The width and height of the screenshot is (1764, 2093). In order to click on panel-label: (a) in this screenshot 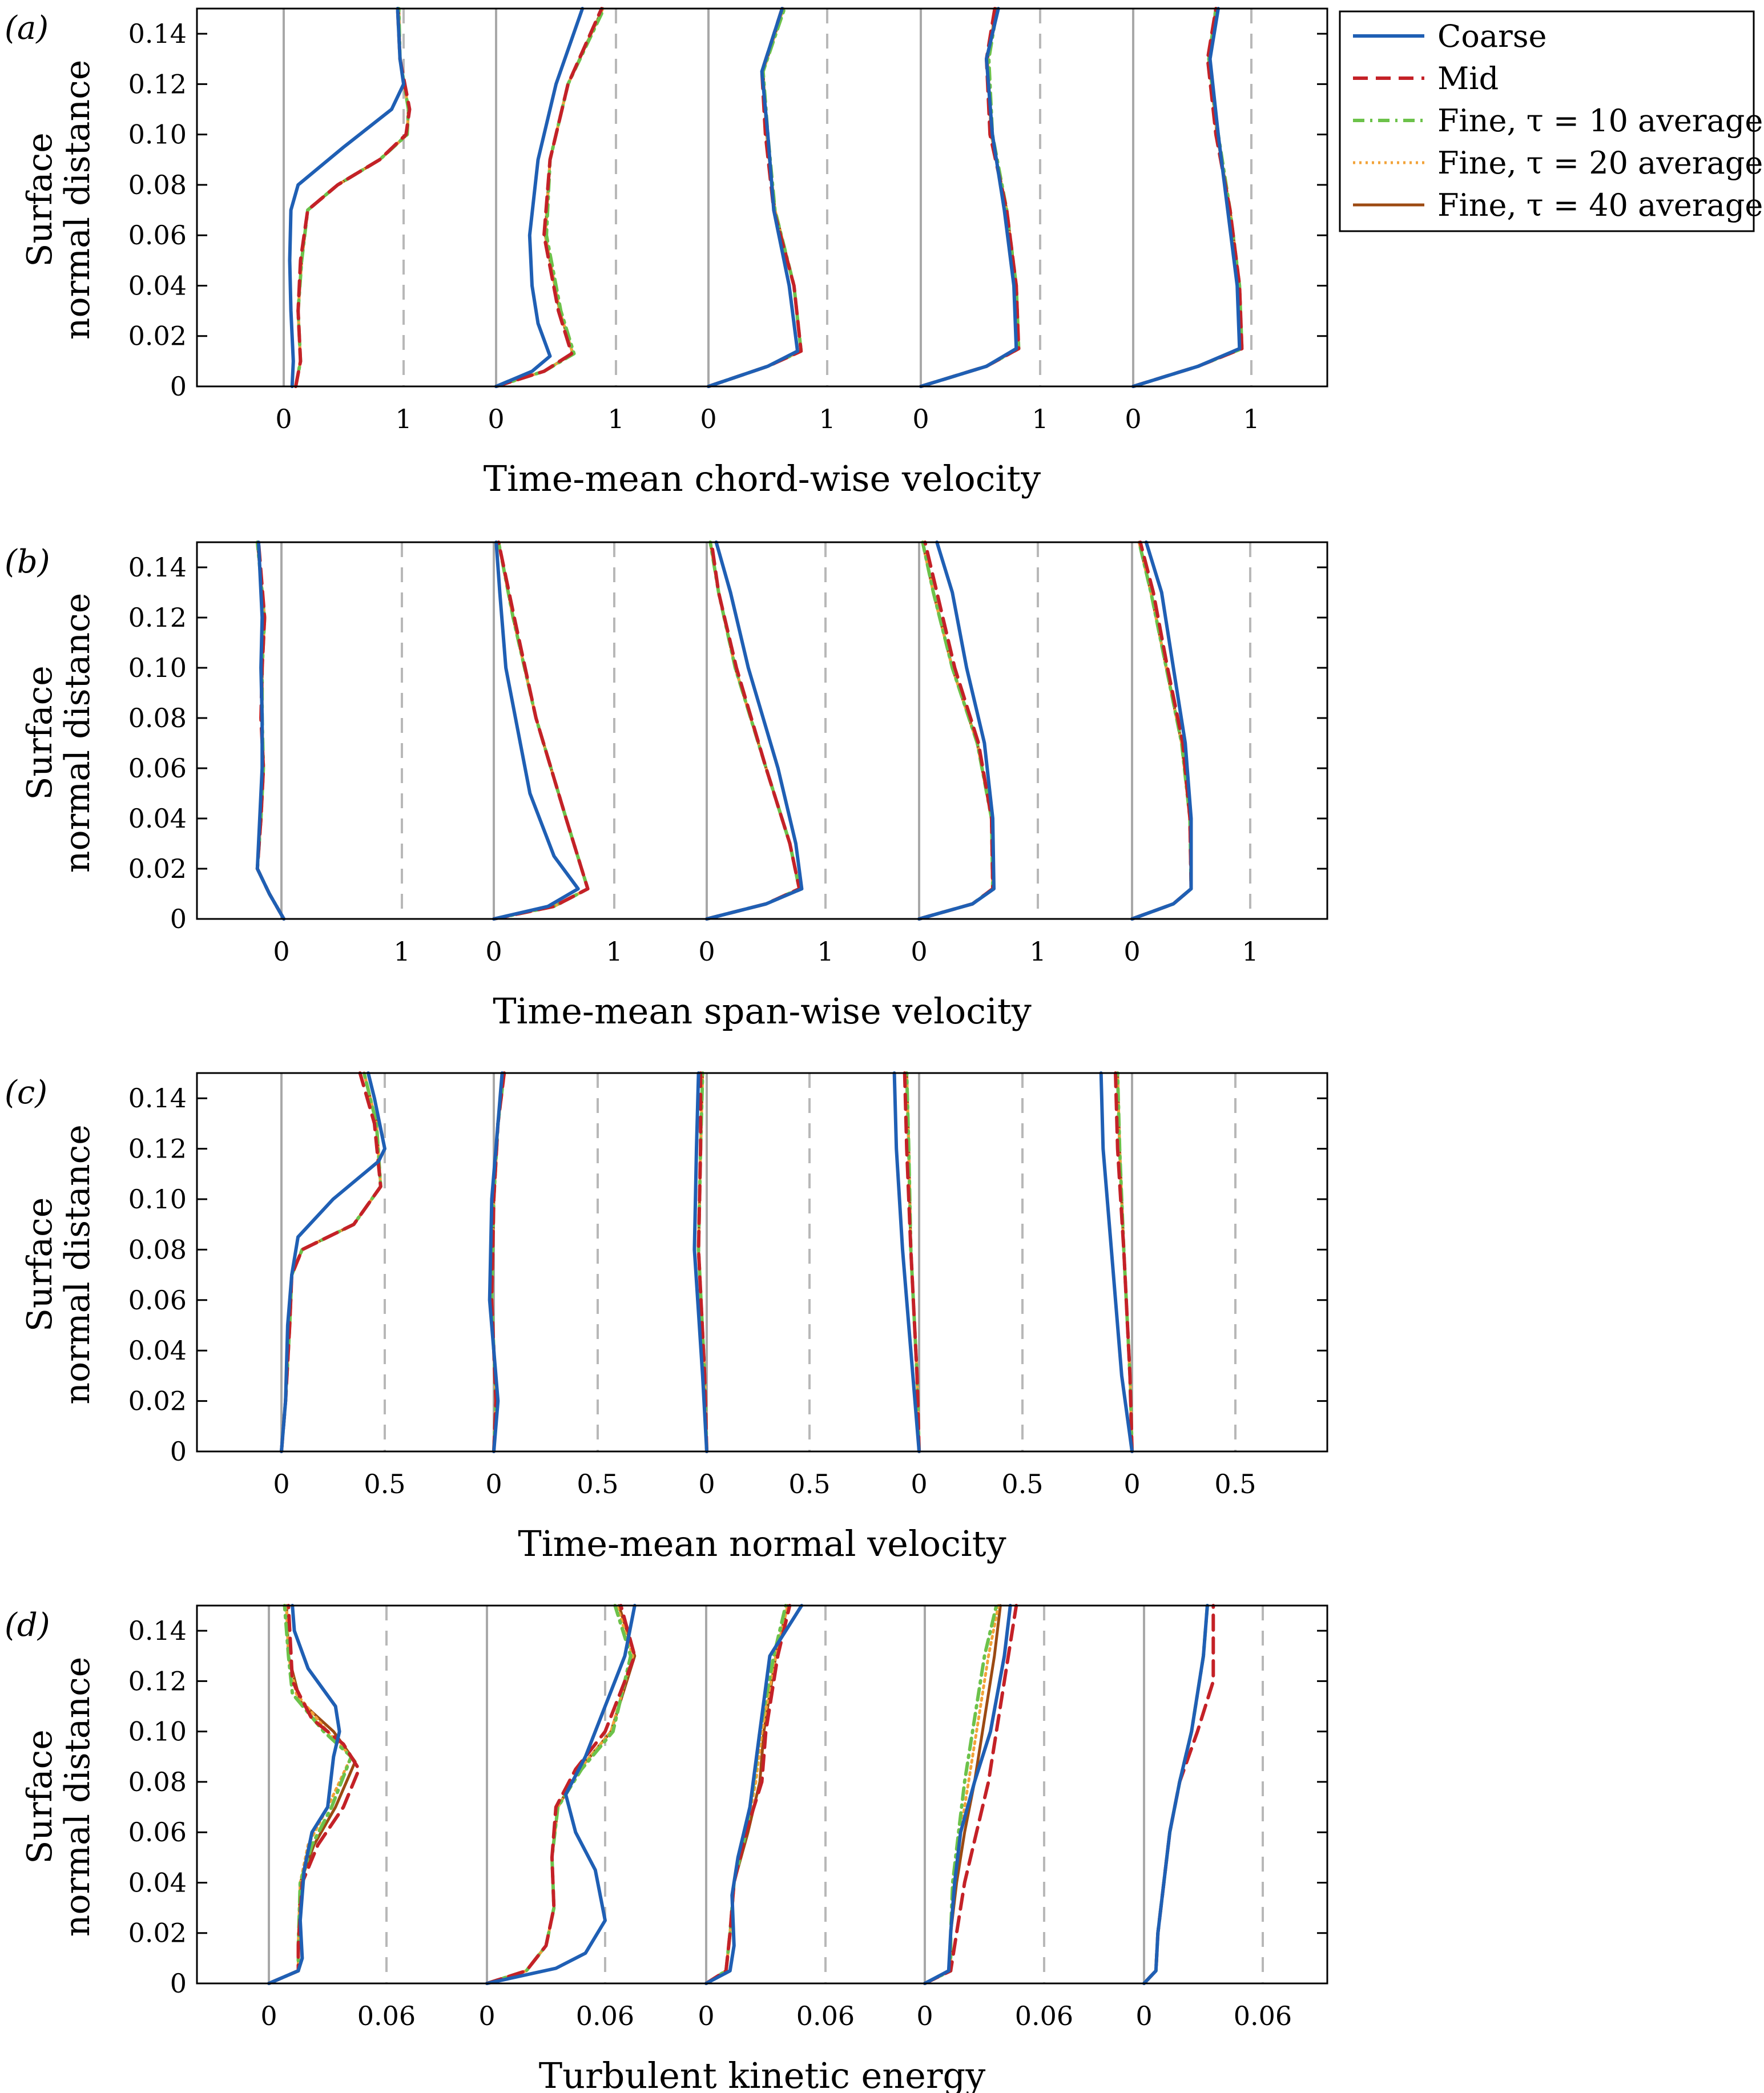, I will do `click(27, 28)`.